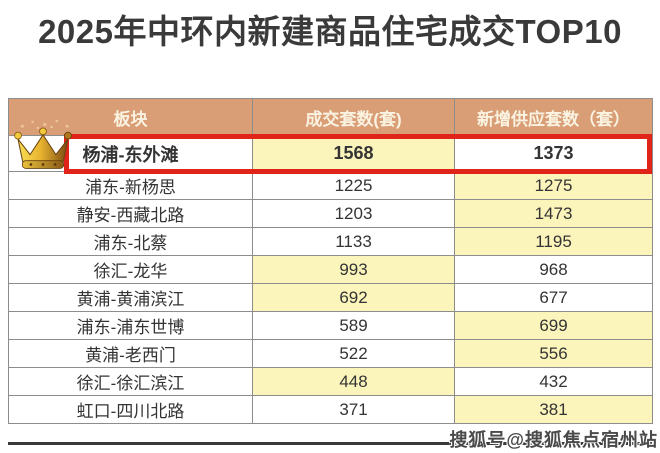 The width and height of the screenshot is (660, 453). What do you see at coordinates (130, 297) in the screenshot?
I see `cell-plate: 黄浦-黄浦滨江` at bounding box center [130, 297].